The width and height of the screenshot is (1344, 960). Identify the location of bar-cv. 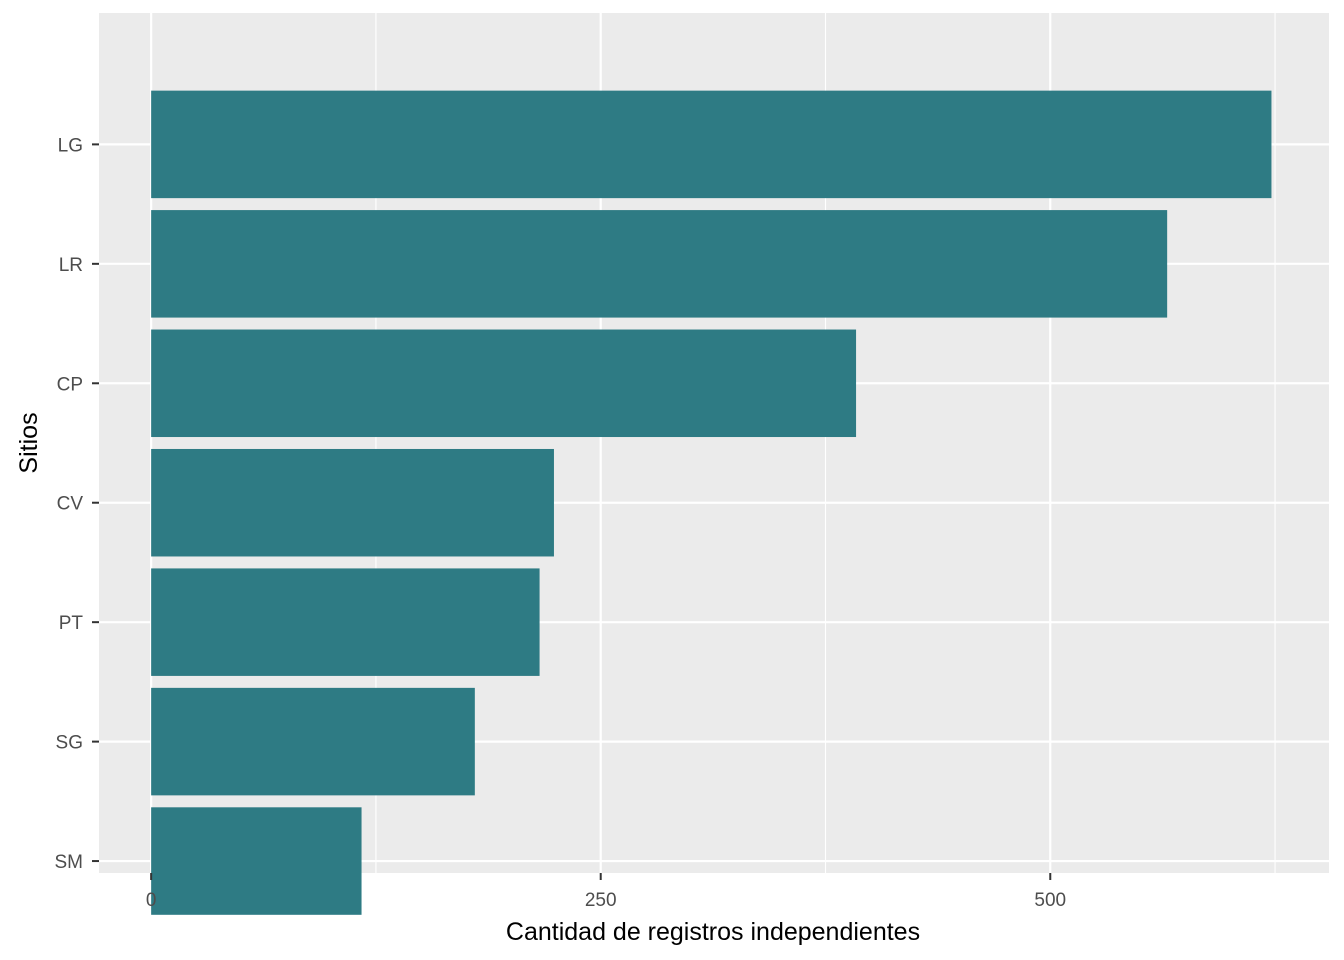
(352, 502).